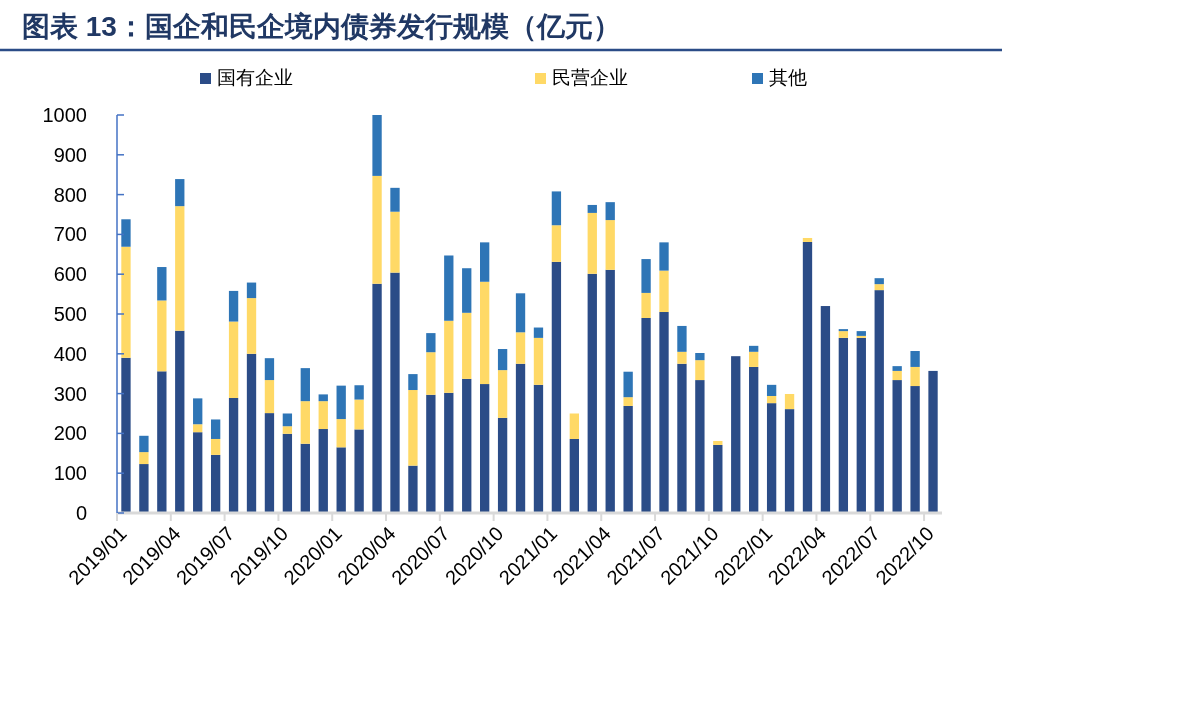 This screenshot has width=1188, height=702. Describe the element at coordinates (70, 194) in the screenshot. I see `y-tick-label: 800` at that location.